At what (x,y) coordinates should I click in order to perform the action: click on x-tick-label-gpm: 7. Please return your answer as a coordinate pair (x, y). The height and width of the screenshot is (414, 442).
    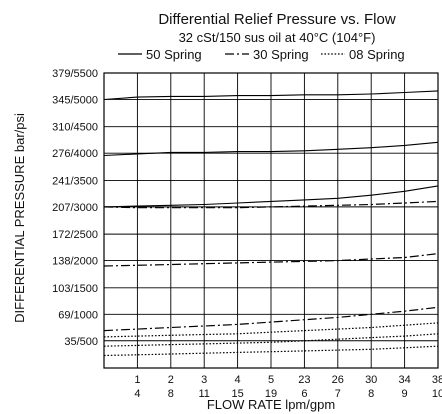
    Looking at the image, I should click on (338, 394).